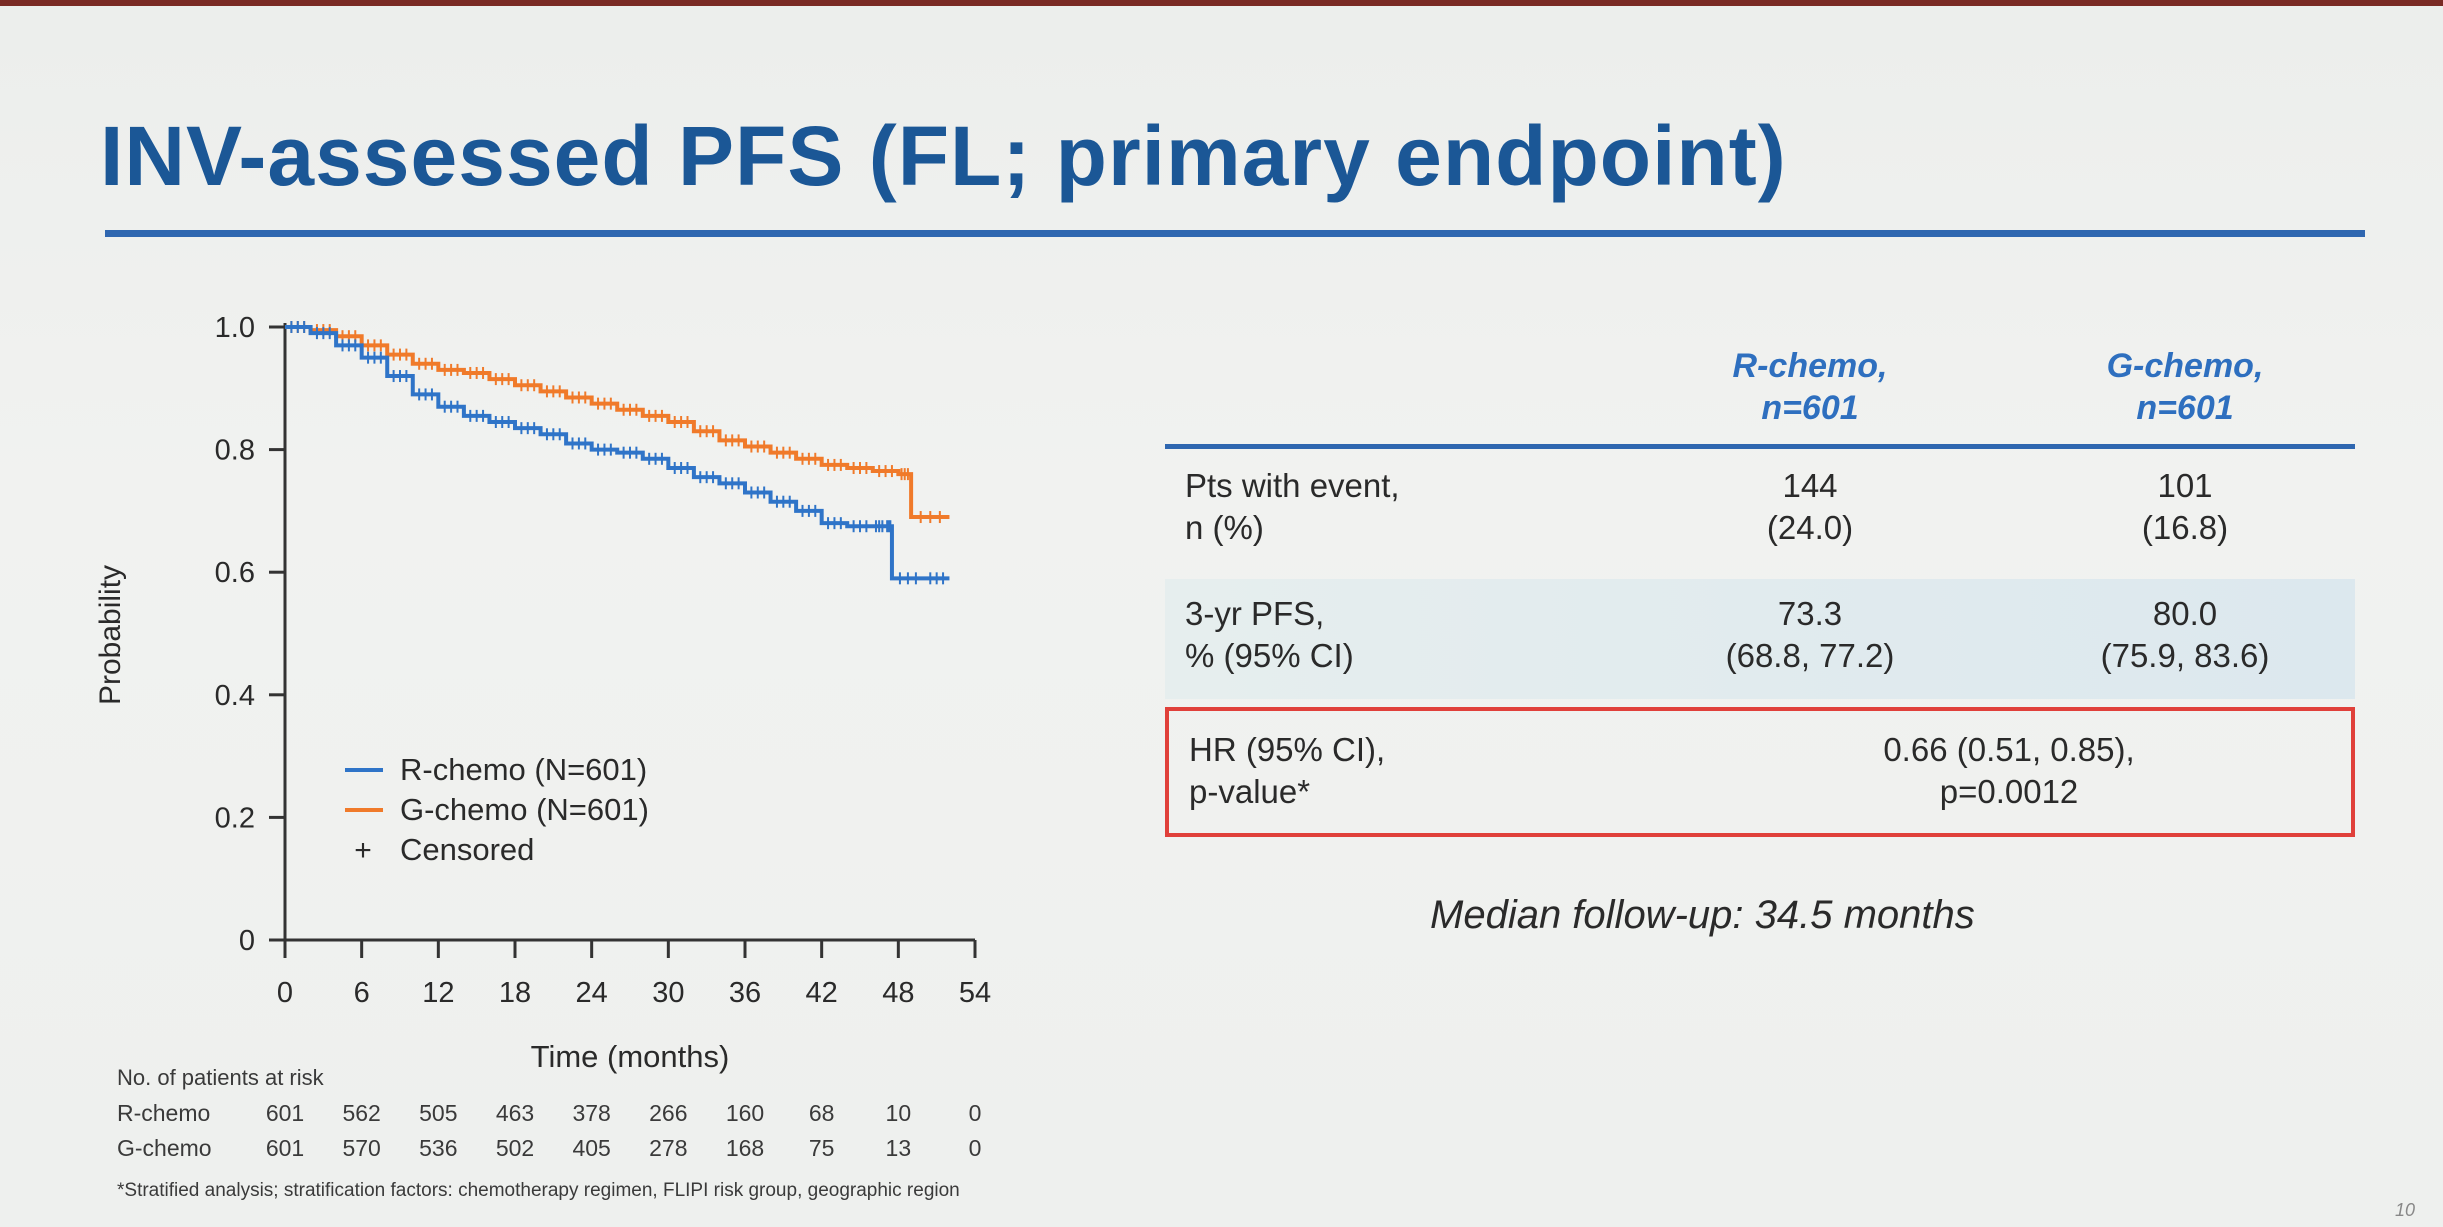 This screenshot has width=2443, height=1227. Describe the element at coordinates (2185, 485) in the screenshot. I see `cell-line: 101` at that location.